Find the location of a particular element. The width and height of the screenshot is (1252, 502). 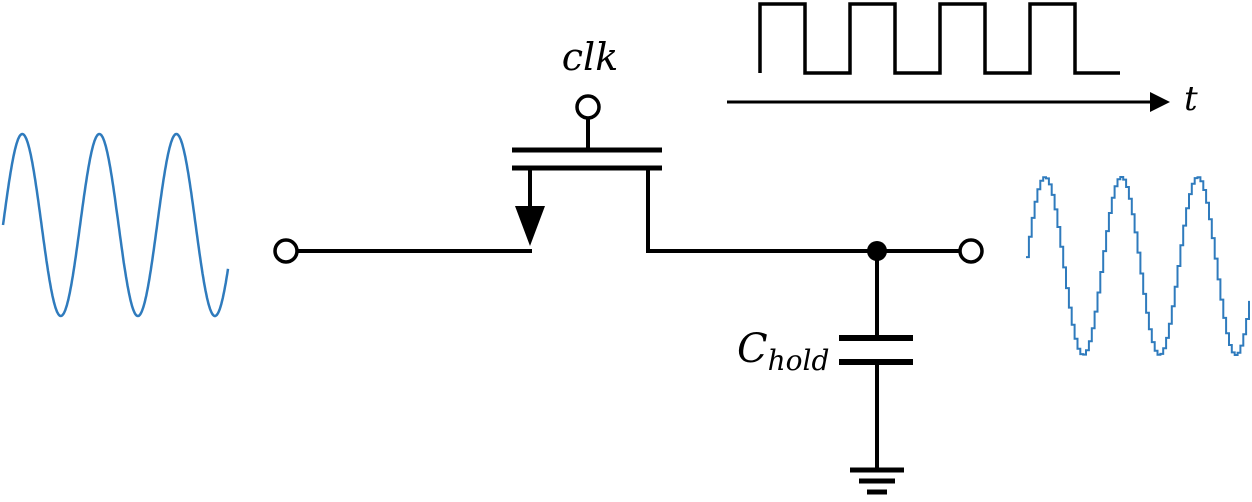

clock-waveform is located at coordinates (939, 38).